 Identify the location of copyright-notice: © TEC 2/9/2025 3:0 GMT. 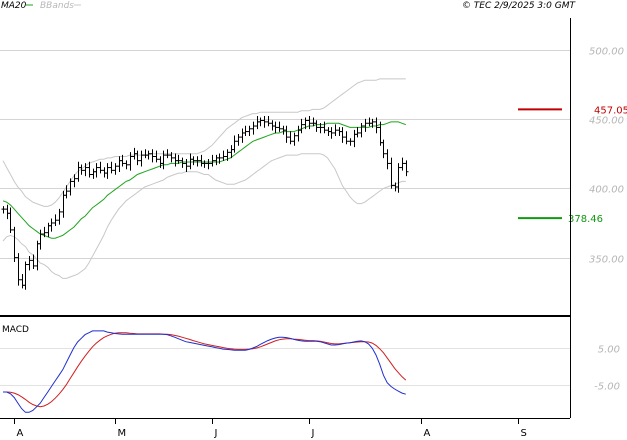
(519, 6).